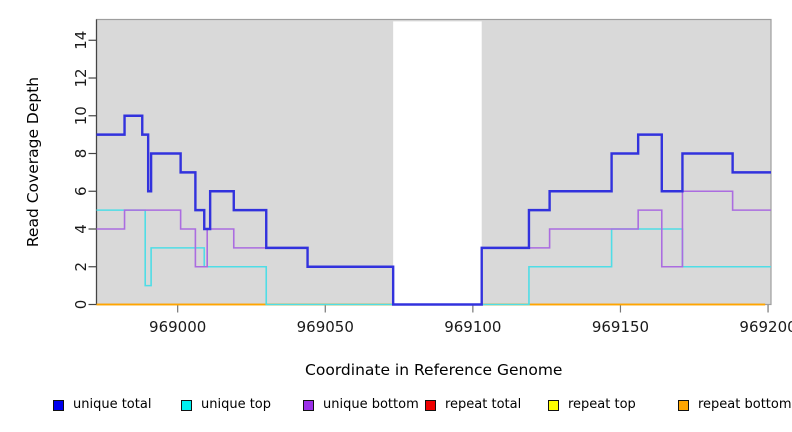 This screenshot has width=792, height=432. I want to click on legend-item-unique-bottom: unique bottom, so click(361, 405).